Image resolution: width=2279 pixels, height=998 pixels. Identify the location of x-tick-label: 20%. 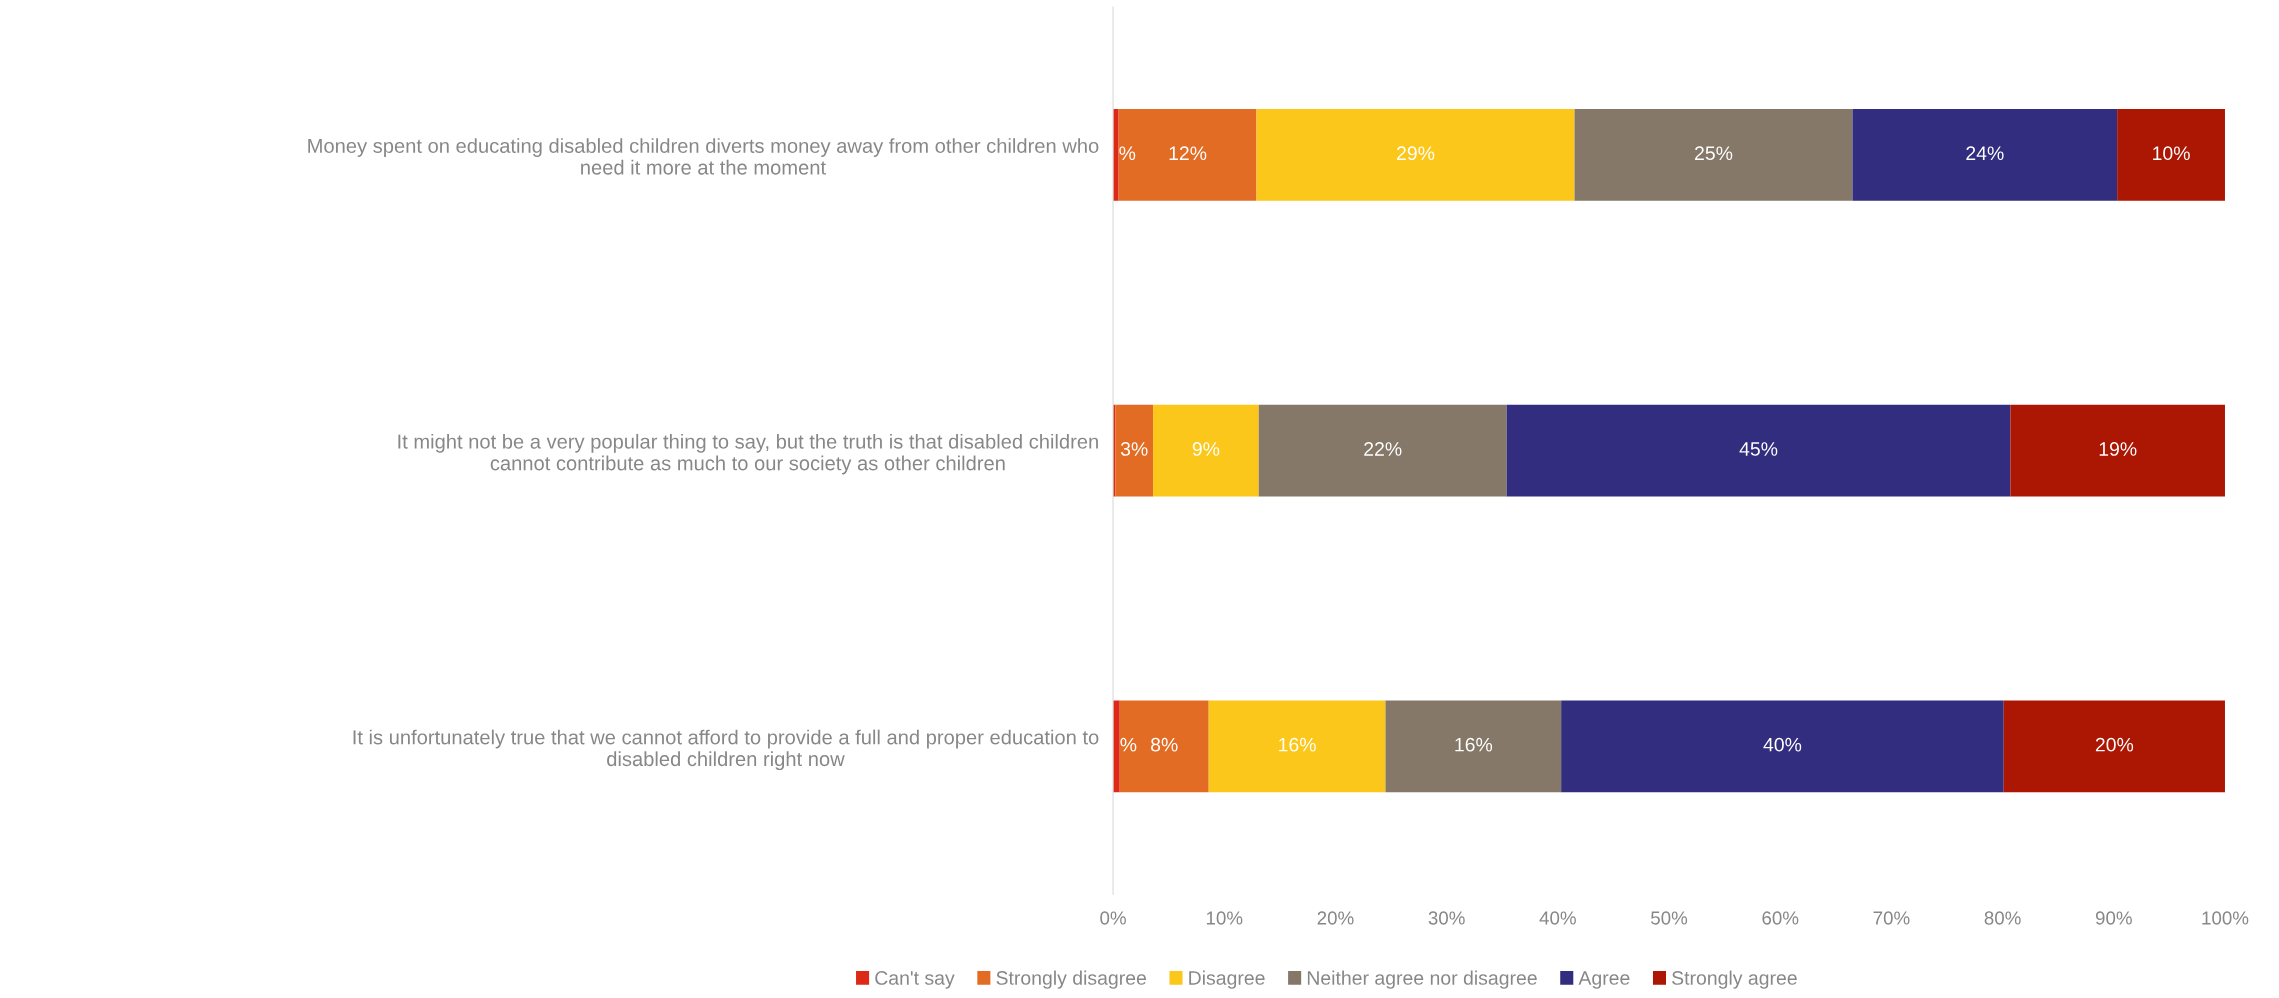
(1335, 918).